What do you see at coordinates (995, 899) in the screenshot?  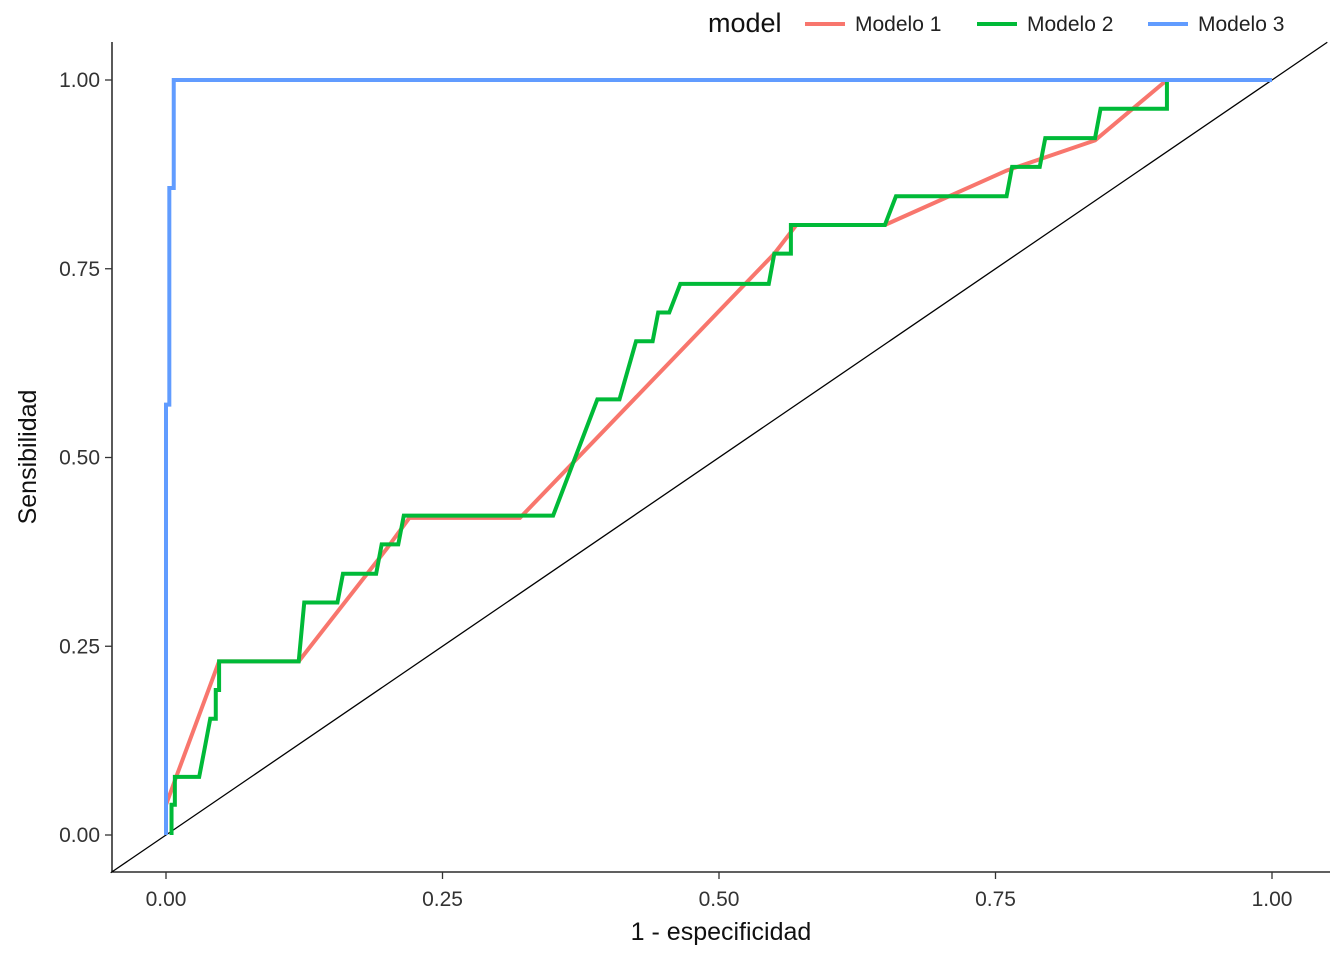 I see `x-tick-label-3: 0.75` at bounding box center [995, 899].